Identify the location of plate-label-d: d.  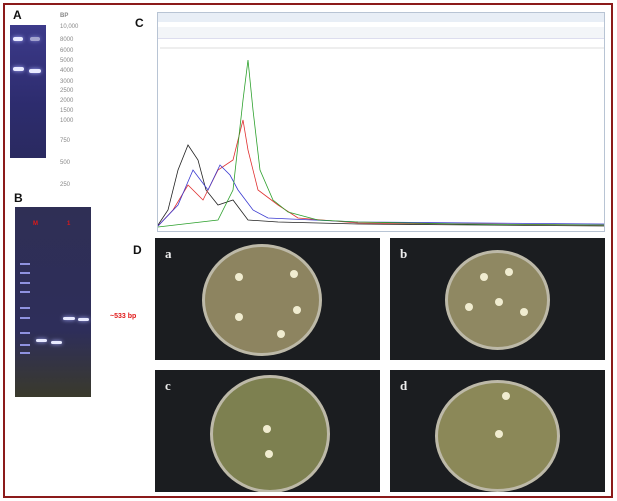
(404, 385).